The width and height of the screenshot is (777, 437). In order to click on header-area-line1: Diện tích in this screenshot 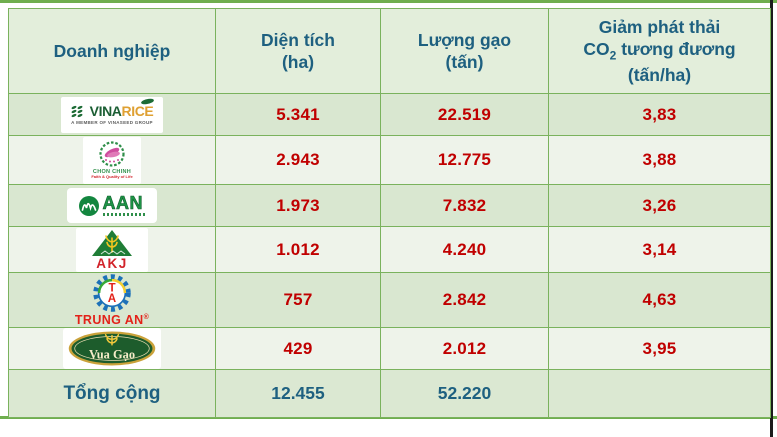, I will do `click(298, 39)`.